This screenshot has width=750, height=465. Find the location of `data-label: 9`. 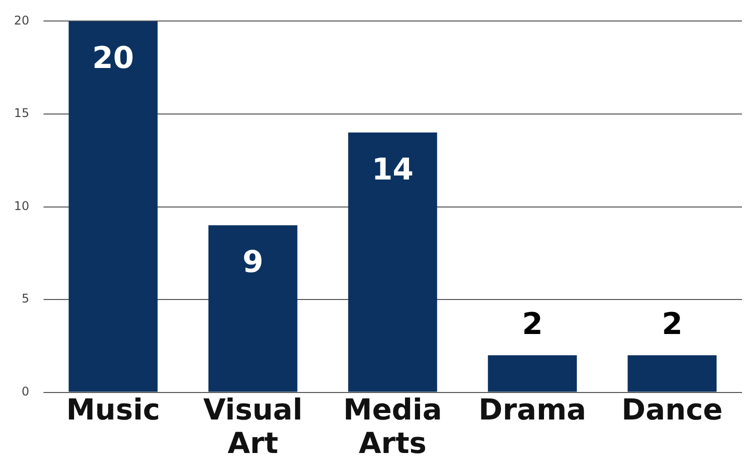

data-label: 9 is located at coordinates (253, 262).